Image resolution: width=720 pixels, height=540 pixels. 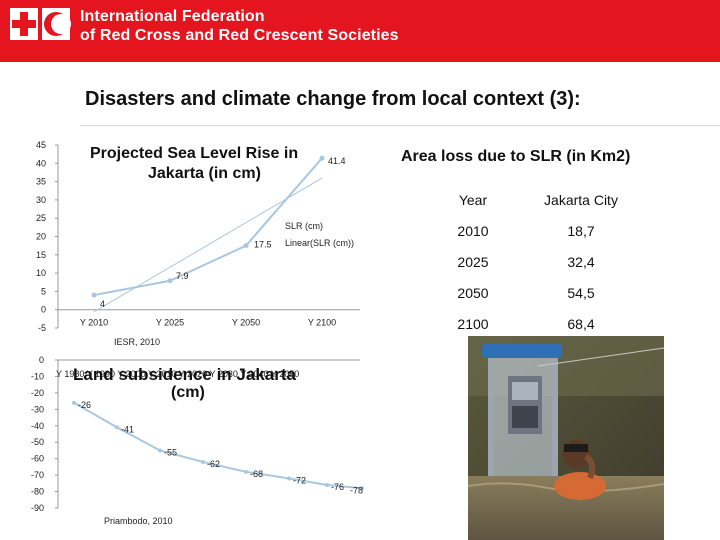 I want to click on data-label: -72, so click(x=299, y=480).